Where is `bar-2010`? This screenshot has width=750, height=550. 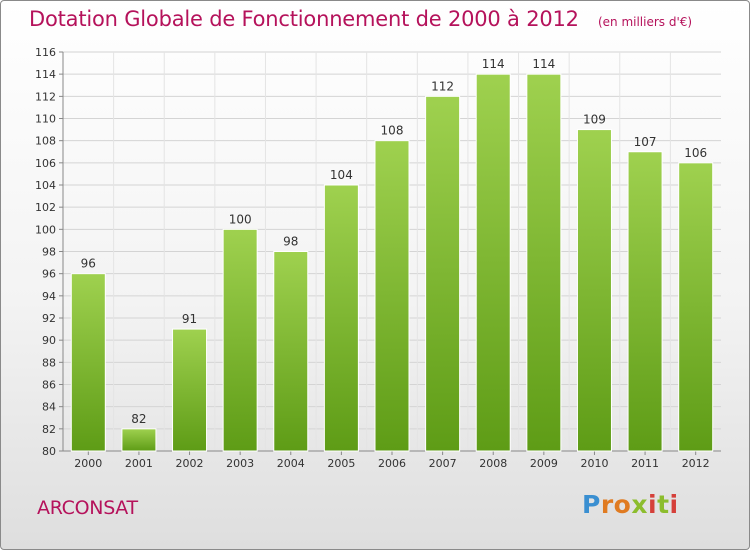 bar-2010 is located at coordinates (594, 290).